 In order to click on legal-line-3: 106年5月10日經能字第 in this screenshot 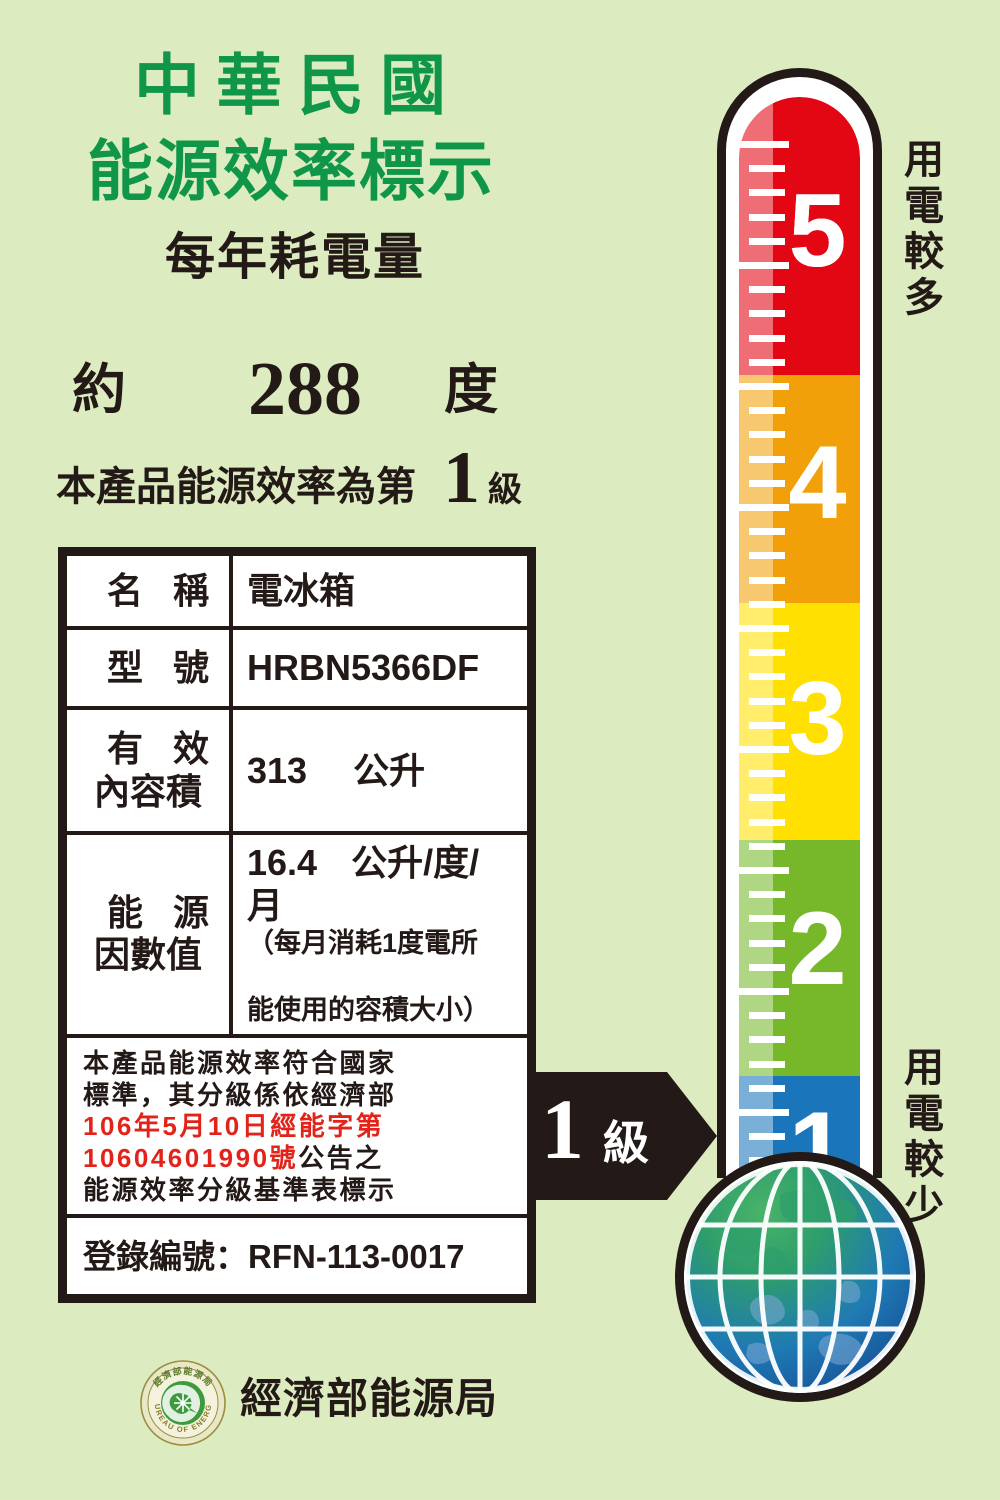, I will do `click(234, 1126)`.